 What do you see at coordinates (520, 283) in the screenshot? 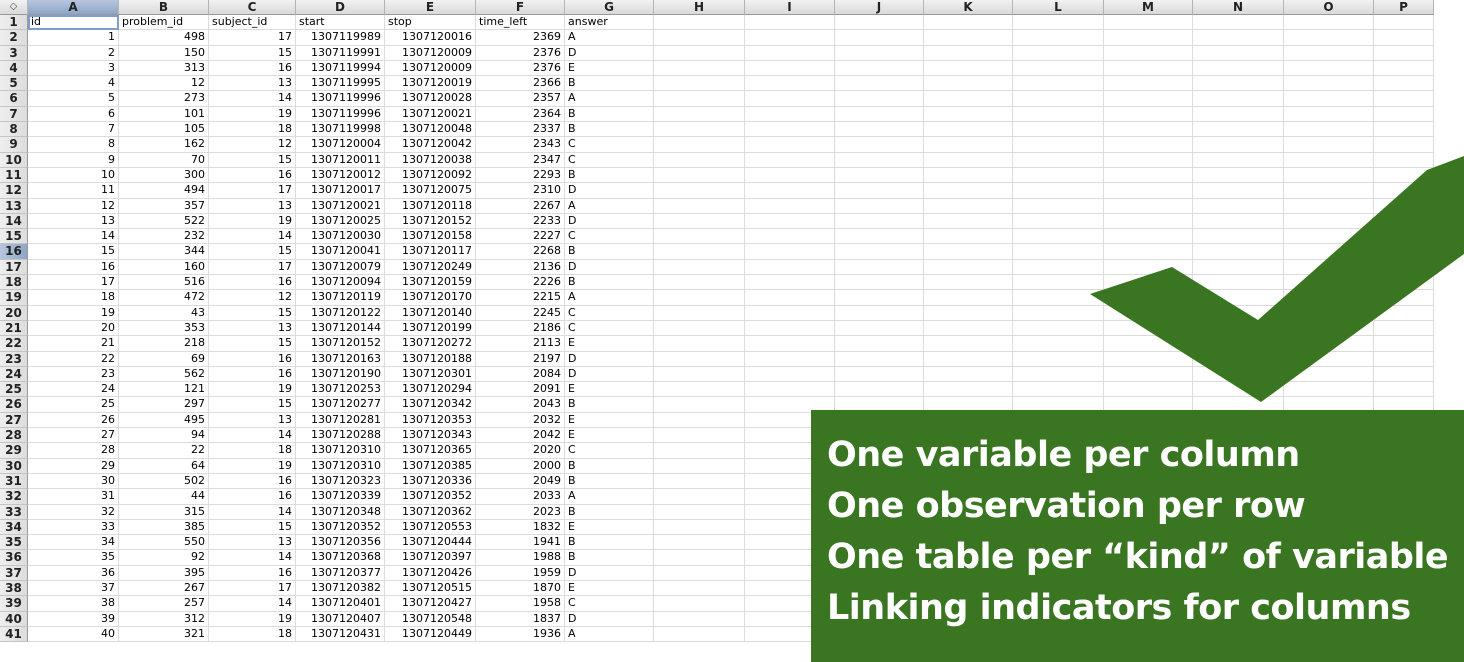
I see `cell: 2226` at bounding box center [520, 283].